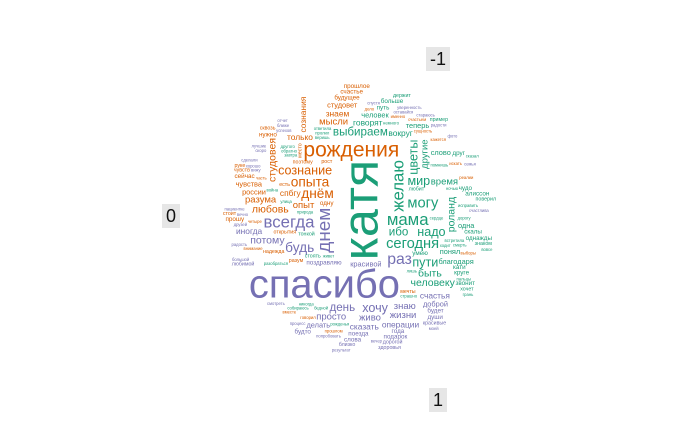 The height and width of the screenshot is (432, 700). I want to click on word: счастлива, so click(479, 210).